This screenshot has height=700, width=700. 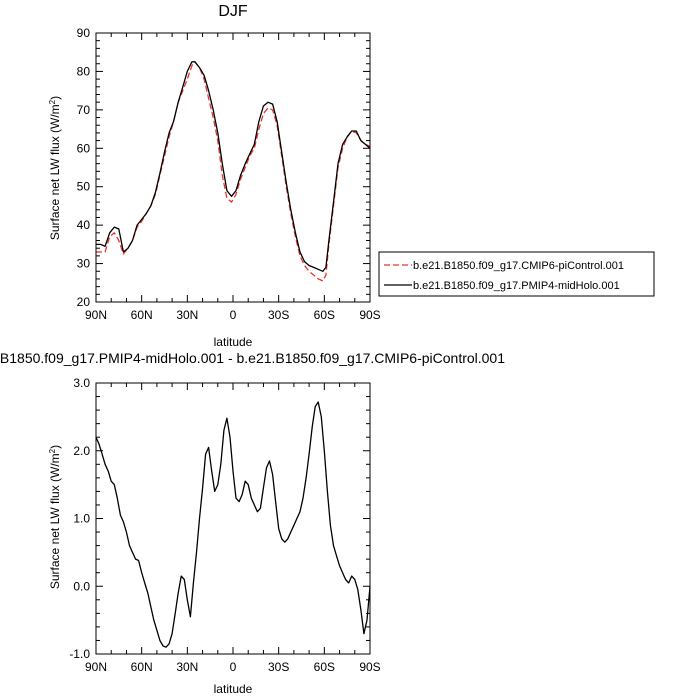 I want to click on top-chart-x-label: latitude, so click(x=233, y=342).